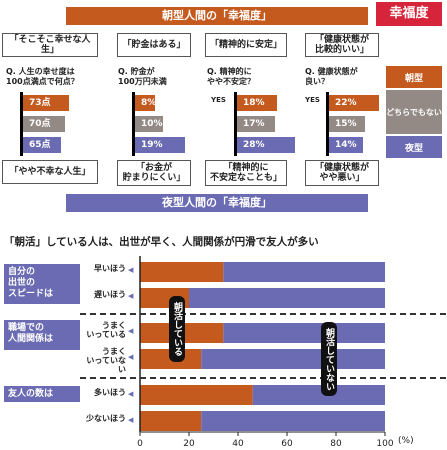 This screenshot has height=450, width=447. I want to click on yes-label-q4: YES, so click(312, 100).